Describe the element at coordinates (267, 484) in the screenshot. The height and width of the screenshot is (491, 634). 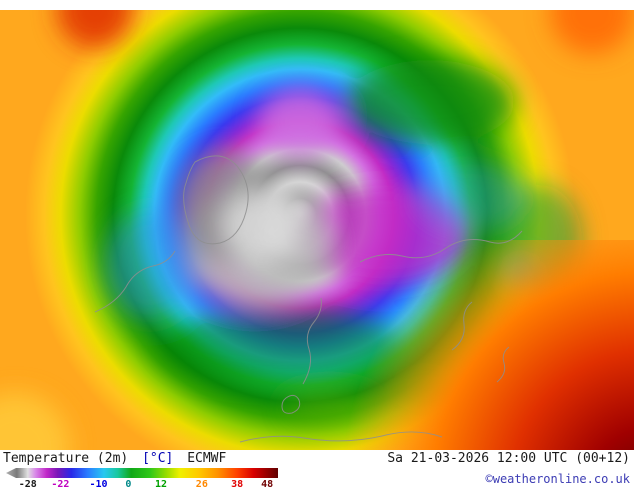
I see `scale-tick-label: 48` at that location.